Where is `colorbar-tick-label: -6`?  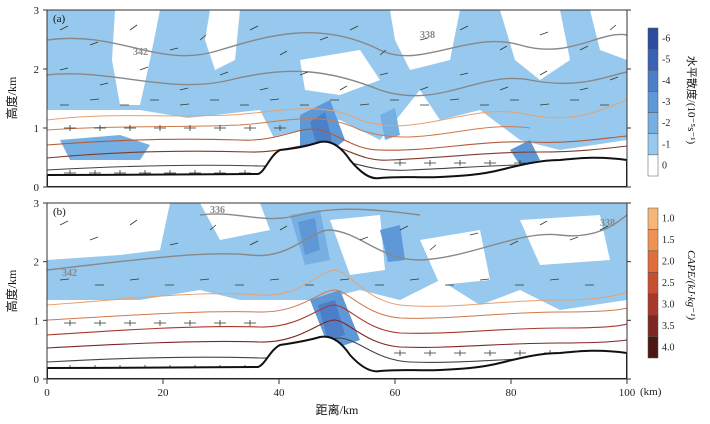 colorbar-tick-label: -6 is located at coordinates (666, 39).